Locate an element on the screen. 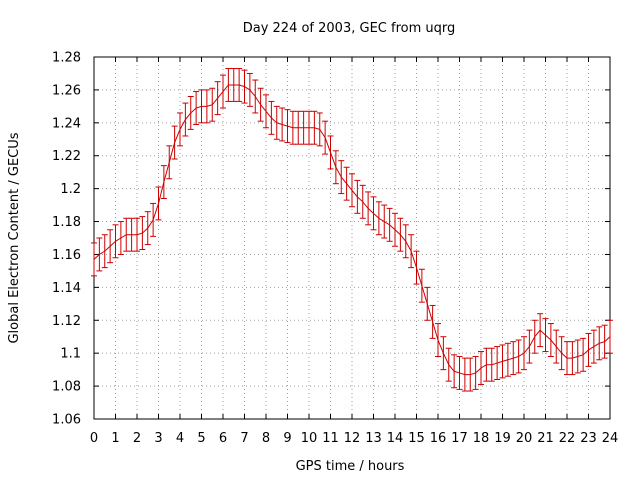 The image size is (640, 480). y-tick-label: 1.22 is located at coordinates (66, 156).